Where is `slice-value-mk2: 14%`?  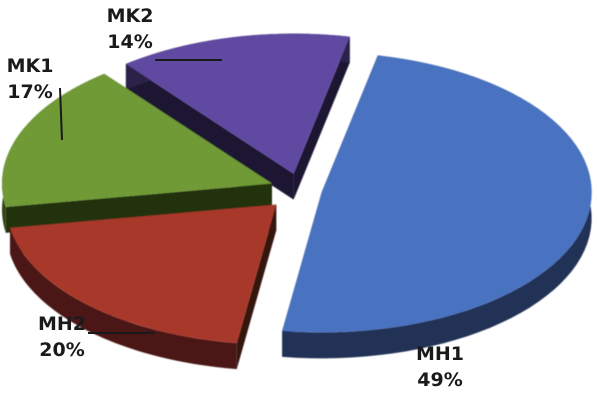 slice-value-mk2: 14% is located at coordinates (129, 42).